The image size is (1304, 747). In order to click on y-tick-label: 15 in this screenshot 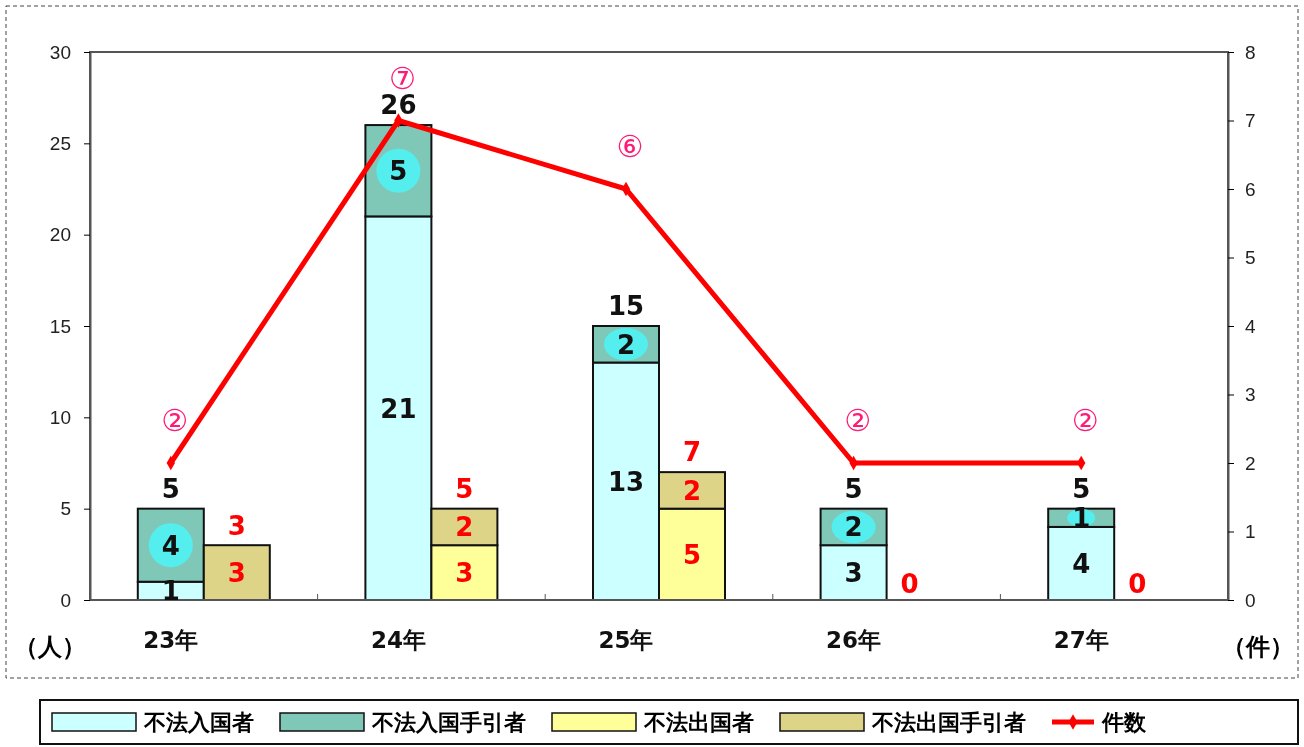, I will do `click(60, 326)`.